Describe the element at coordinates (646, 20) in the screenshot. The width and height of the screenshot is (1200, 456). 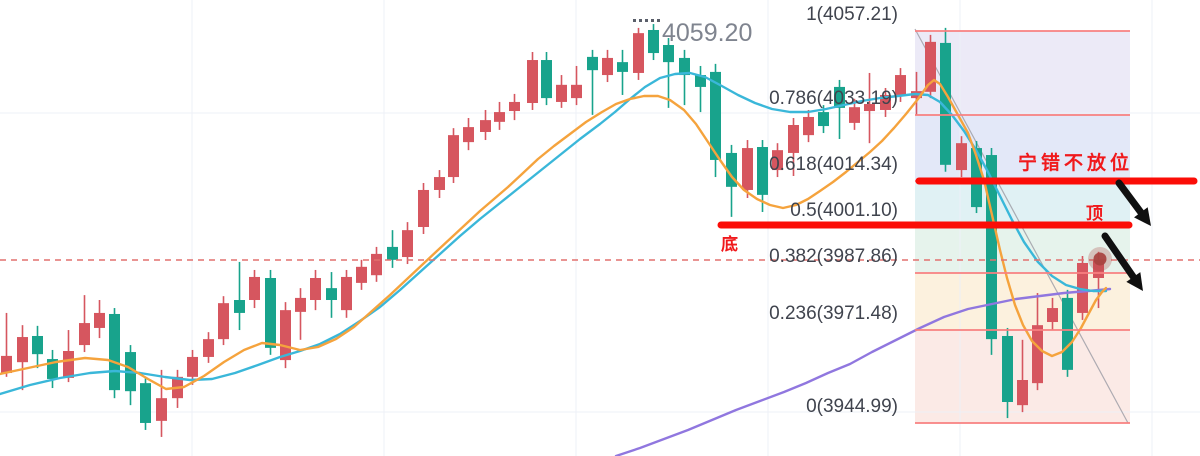
I see `high-price-dotted-marker` at that location.